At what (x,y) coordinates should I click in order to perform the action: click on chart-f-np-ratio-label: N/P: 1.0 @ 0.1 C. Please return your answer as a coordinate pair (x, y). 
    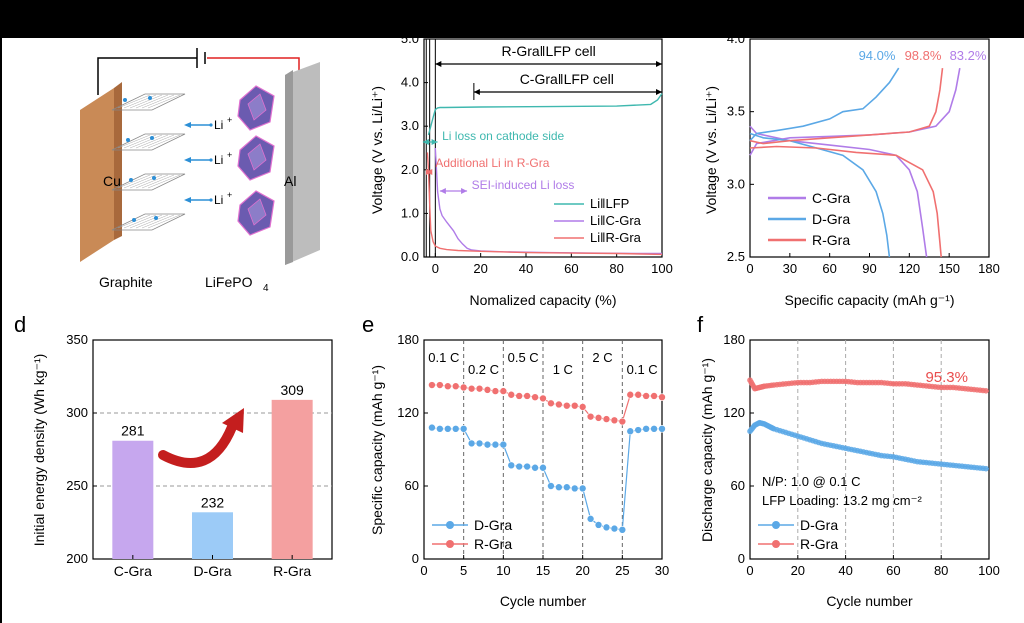
    Looking at the image, I should click on (811, 481).